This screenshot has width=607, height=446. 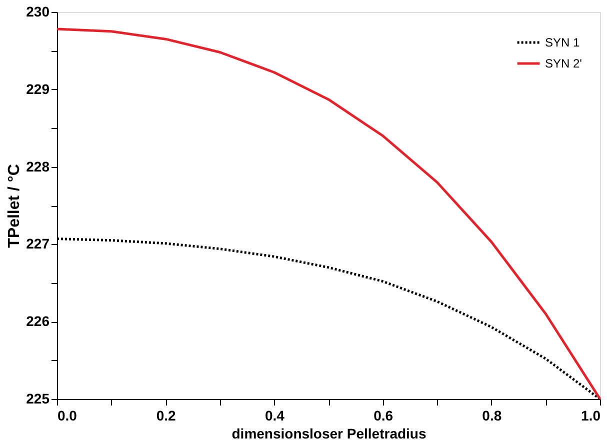 I want to click on x-tick-label: 0.4, so click(x=274, y=416).